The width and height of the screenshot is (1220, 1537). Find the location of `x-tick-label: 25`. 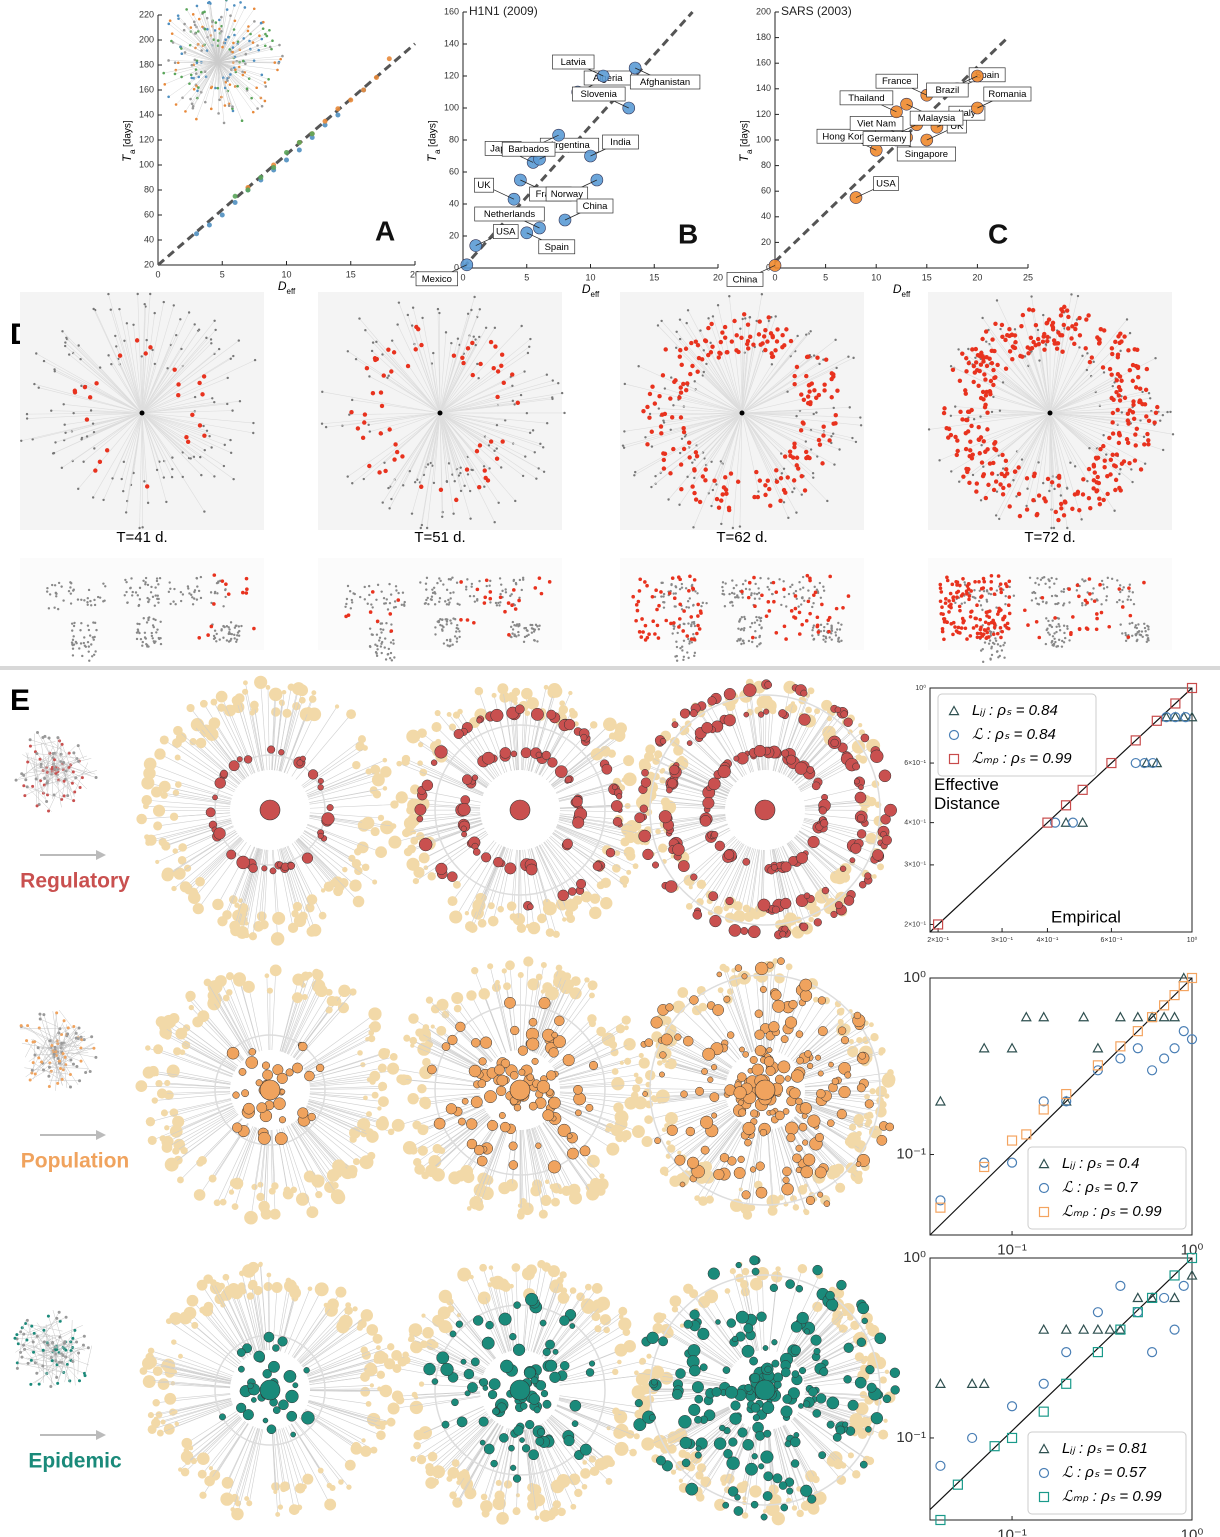

x-tick-label: 25 is located at coordinates (1028, 277).